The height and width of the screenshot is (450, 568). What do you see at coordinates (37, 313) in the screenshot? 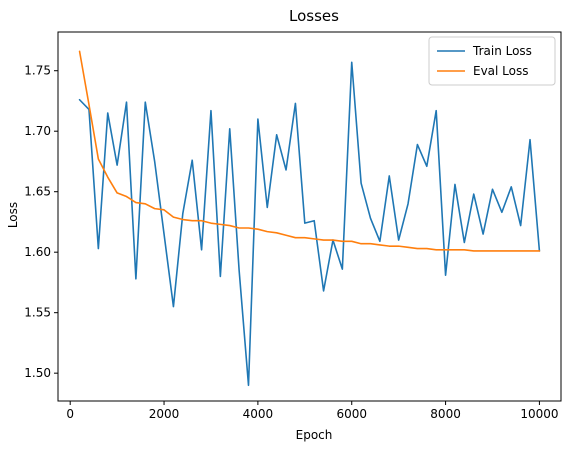
I see `y-tick-label: 1.55` at bounding box center [37, 313].